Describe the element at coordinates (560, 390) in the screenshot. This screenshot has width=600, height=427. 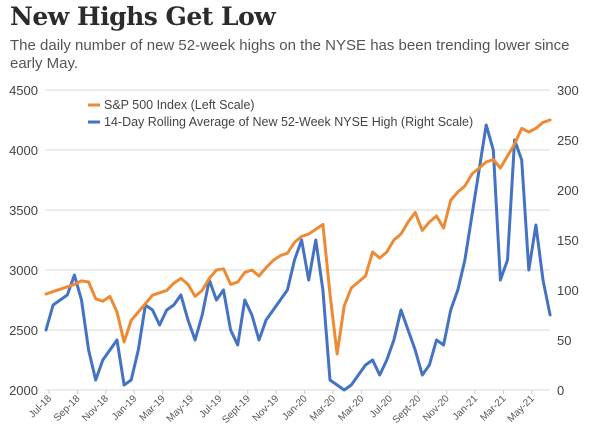
I see `right-tick-label: 0` at that location.